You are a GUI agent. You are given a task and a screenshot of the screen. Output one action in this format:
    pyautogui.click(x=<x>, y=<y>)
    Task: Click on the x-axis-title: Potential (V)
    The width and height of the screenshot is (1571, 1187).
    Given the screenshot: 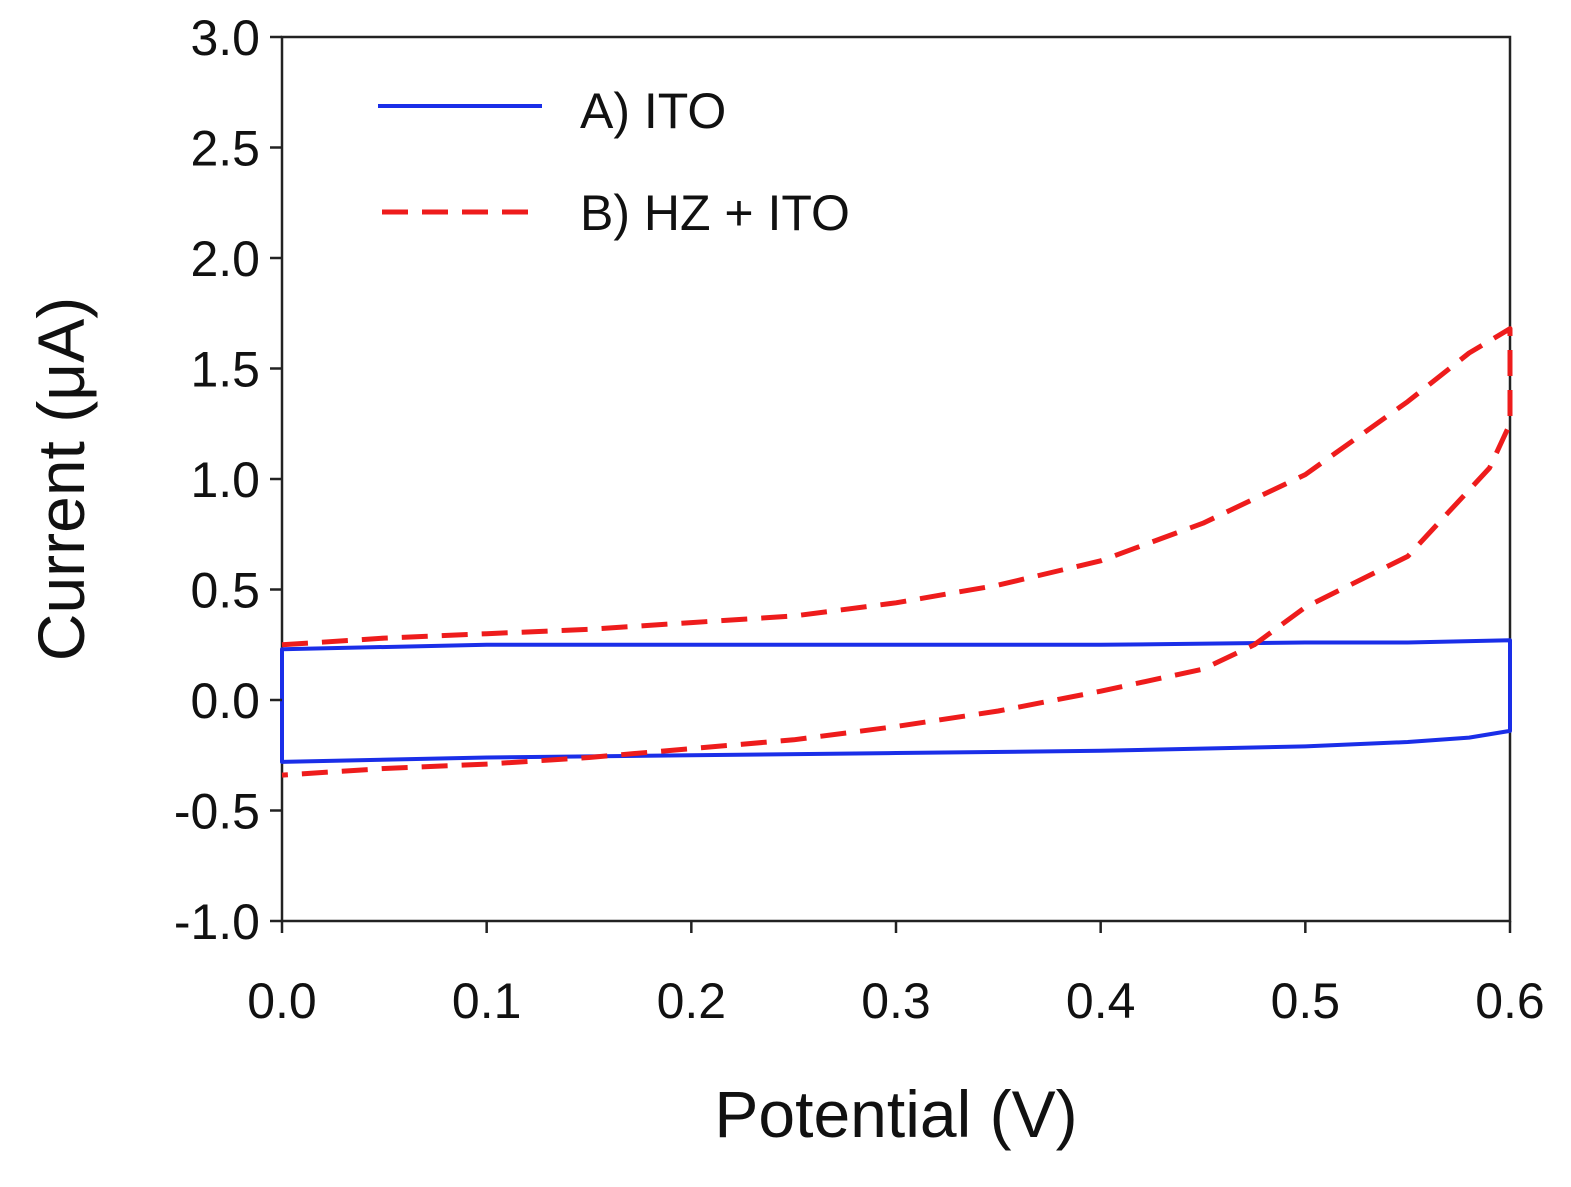 What is the action you would take?
    pyautogui.click(x=895, y=1114)
    